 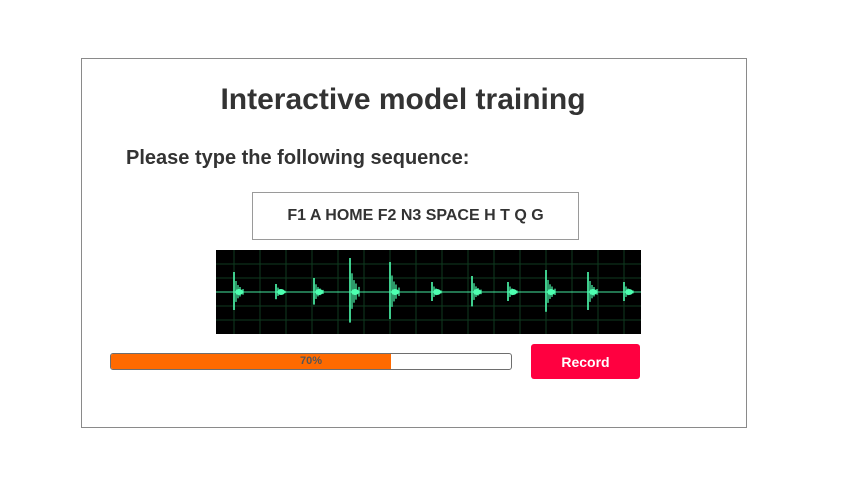 I want to click on page-title: Interactive model training, so click(x=403, y=99).